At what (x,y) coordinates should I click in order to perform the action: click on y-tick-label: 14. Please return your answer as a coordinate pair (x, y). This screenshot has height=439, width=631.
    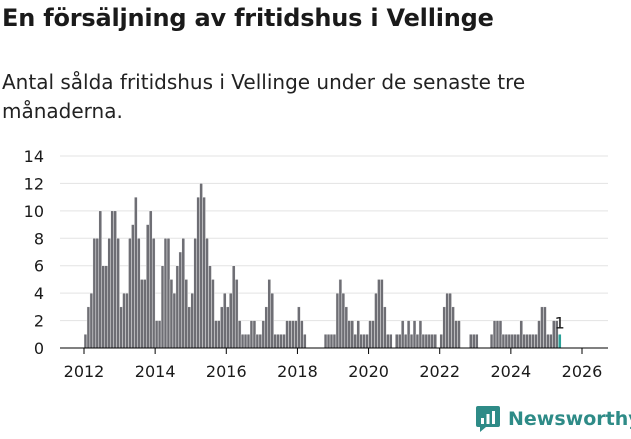
    Looking at the image, I should click on (34, 156).